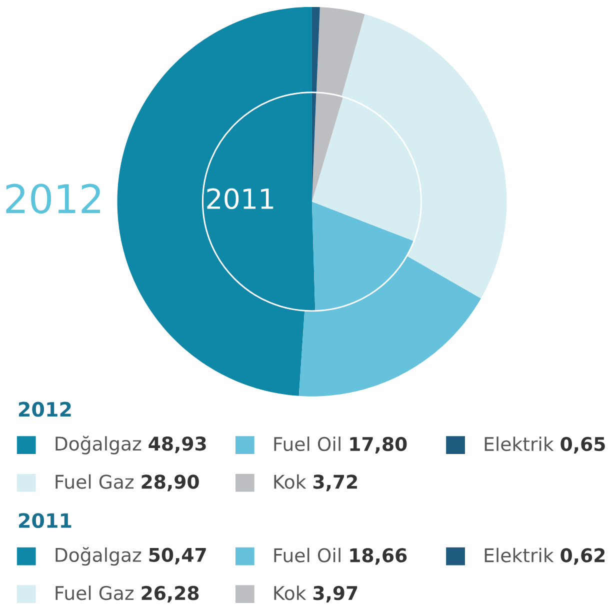 Image resolution: width=609 pixels, height=605 pixels. I want to click on chart-title: 2012, so click(45, 409).